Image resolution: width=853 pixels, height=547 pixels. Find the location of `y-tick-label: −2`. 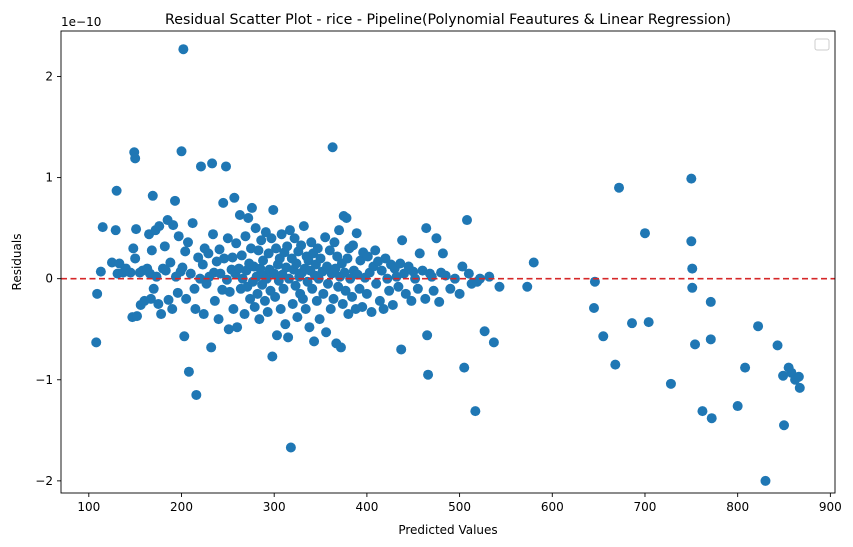

y-tick-label: −2 is located at coordinates (44, 481).